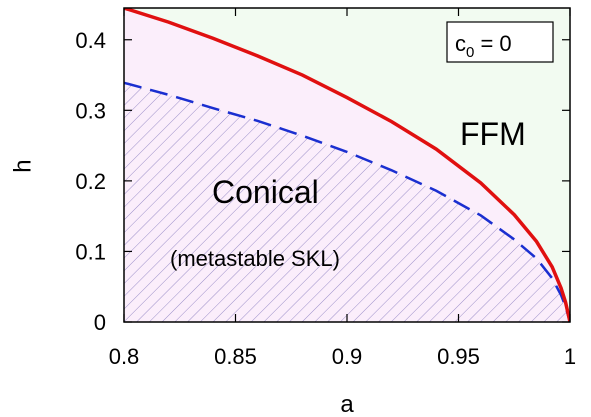 This screenshot has width=591, height=417. Describe the element at coordinates (493, 134) in the screenshot. I see `ffm-region-label: FFM` at that location.